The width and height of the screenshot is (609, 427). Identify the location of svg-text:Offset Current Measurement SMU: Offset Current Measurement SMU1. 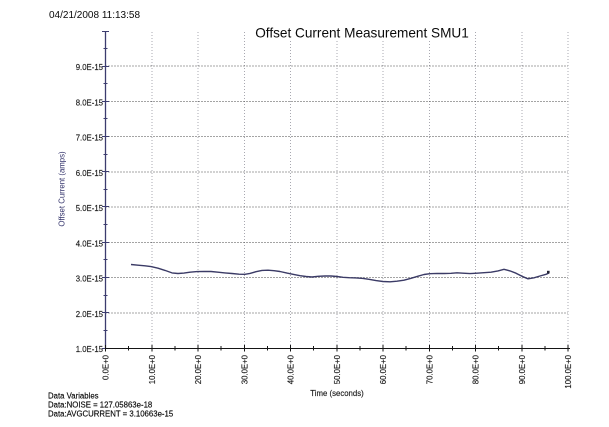
(362, 33).